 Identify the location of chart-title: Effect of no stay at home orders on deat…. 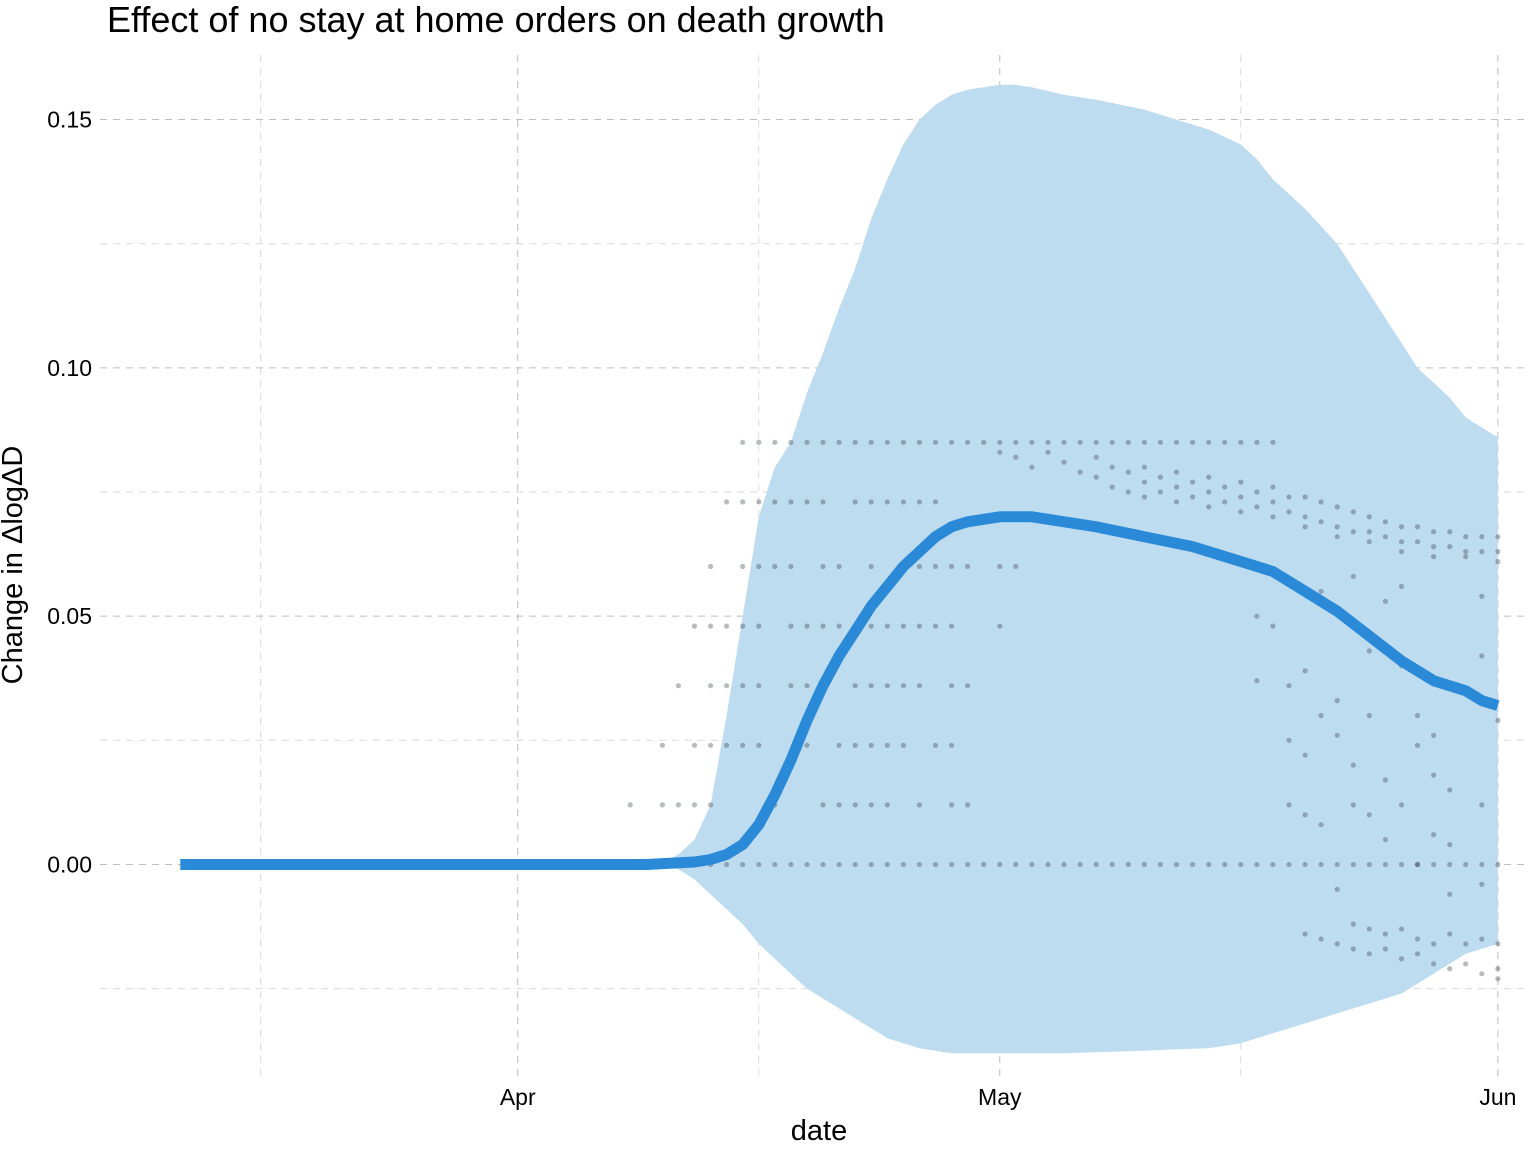
(496, 20).